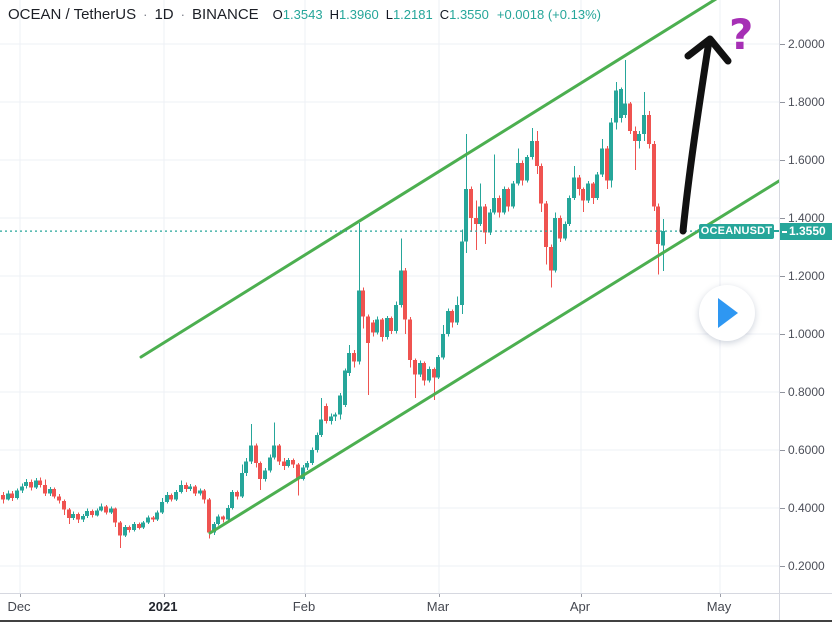 The height and width of the screenshot is (622, 832). What do you see at coordinates (708, 50) in the screenshot?
I see `arrow-drawing-head` at bounding box center [708, 50].